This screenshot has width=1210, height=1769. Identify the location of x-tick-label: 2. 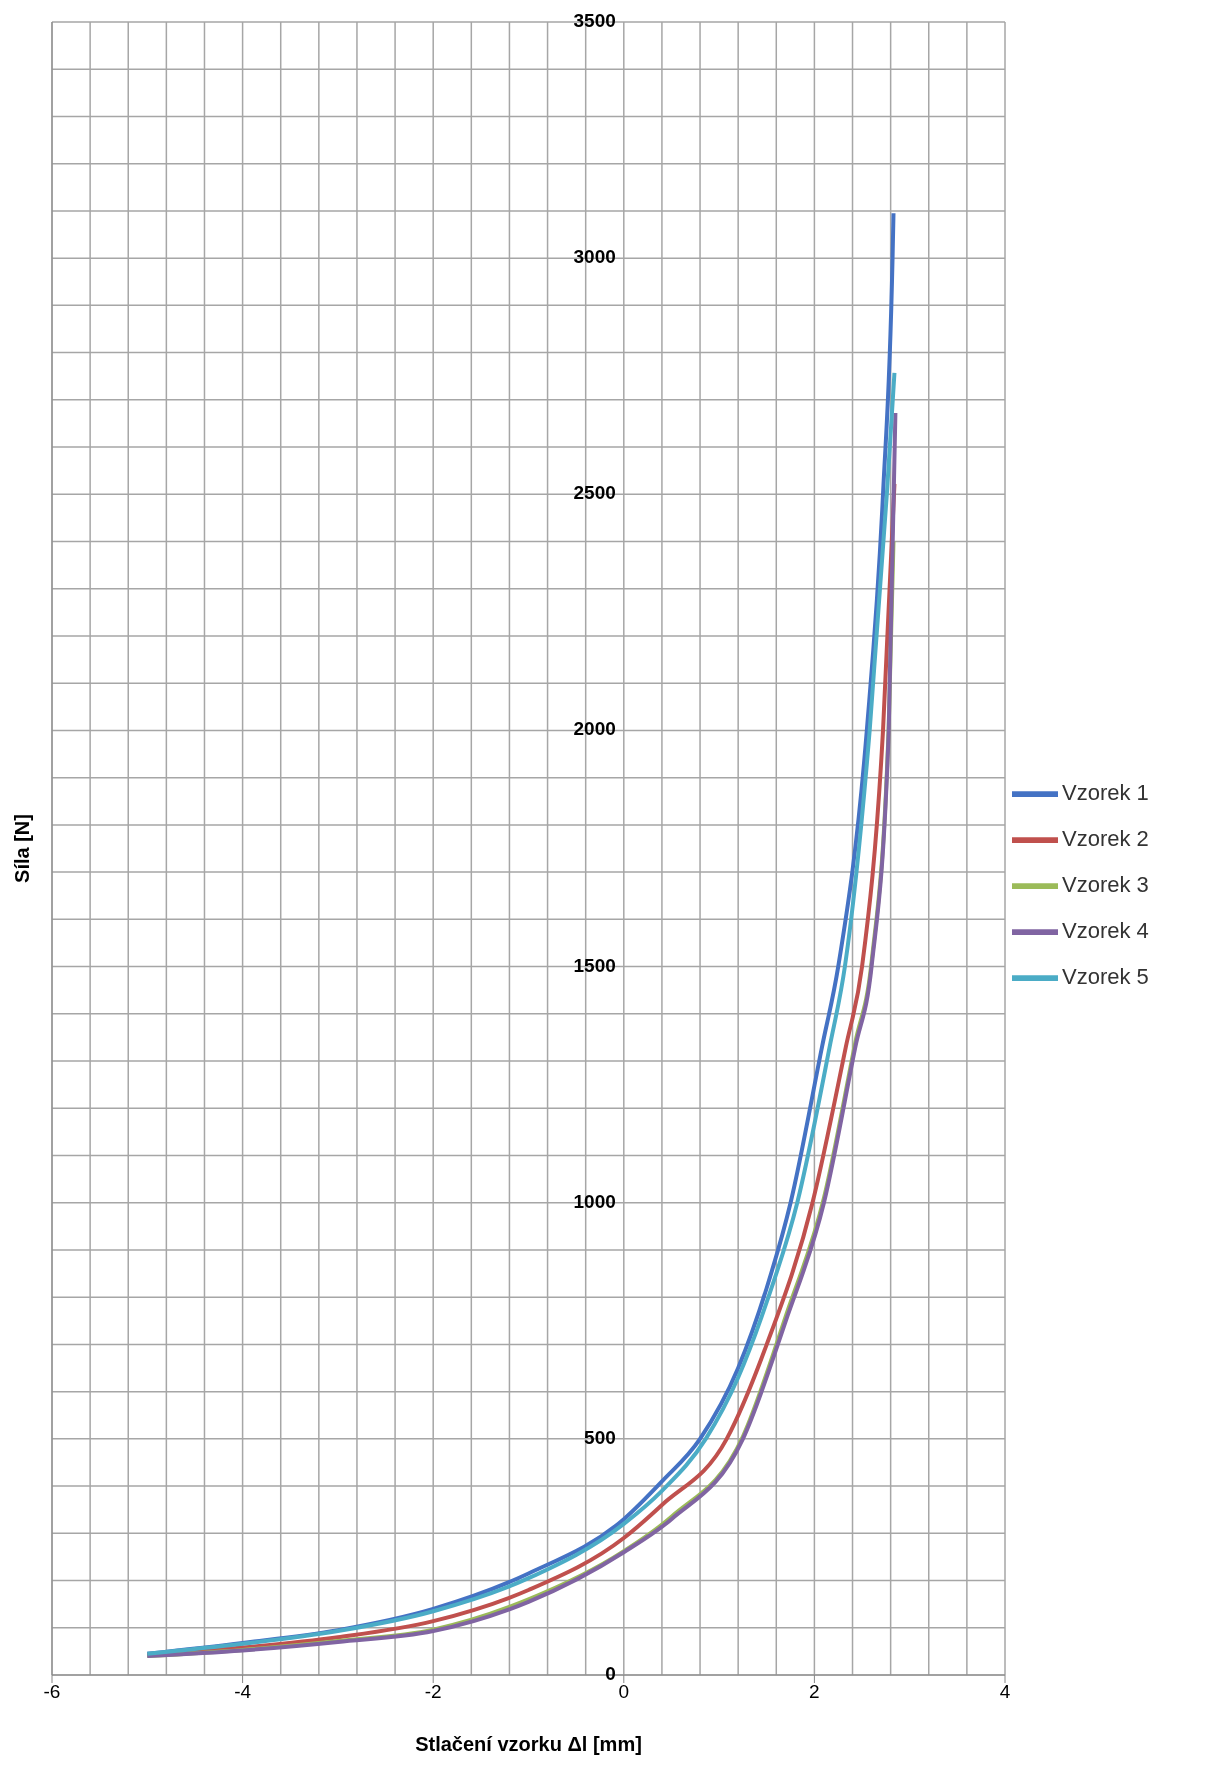
(814, 1692).